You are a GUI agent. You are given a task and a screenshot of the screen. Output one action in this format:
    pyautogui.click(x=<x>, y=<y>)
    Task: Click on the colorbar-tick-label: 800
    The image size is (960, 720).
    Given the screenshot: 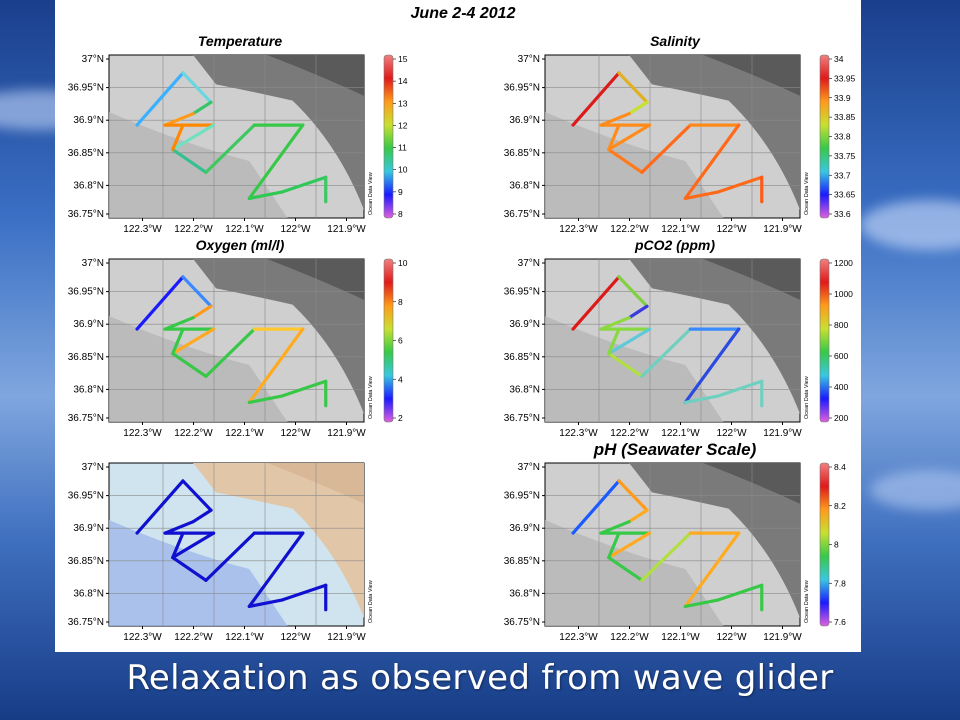 What is the action you would take?
    pyautogui.click(x=841, y=325)
    